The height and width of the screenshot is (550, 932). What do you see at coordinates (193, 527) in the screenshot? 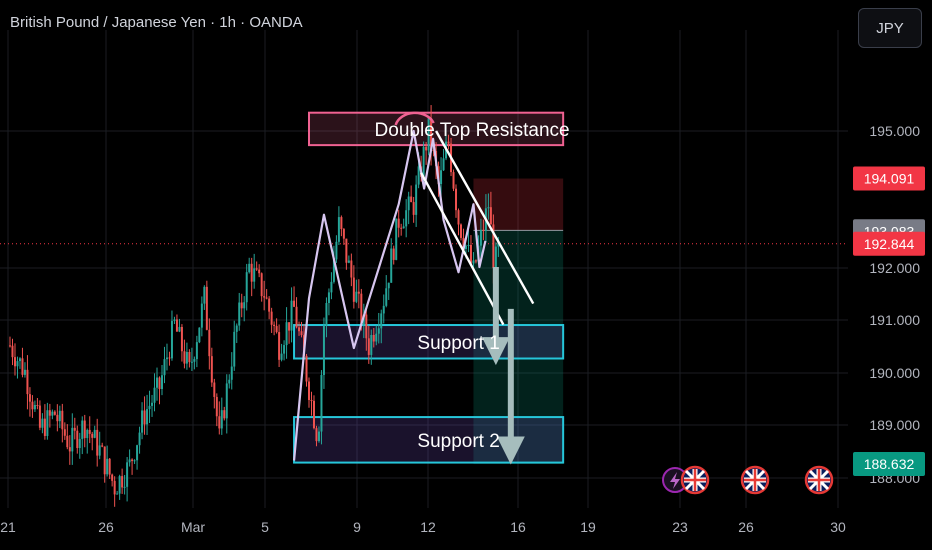
I see `x-tick-label: Mar` at bounding box center [193, 527].